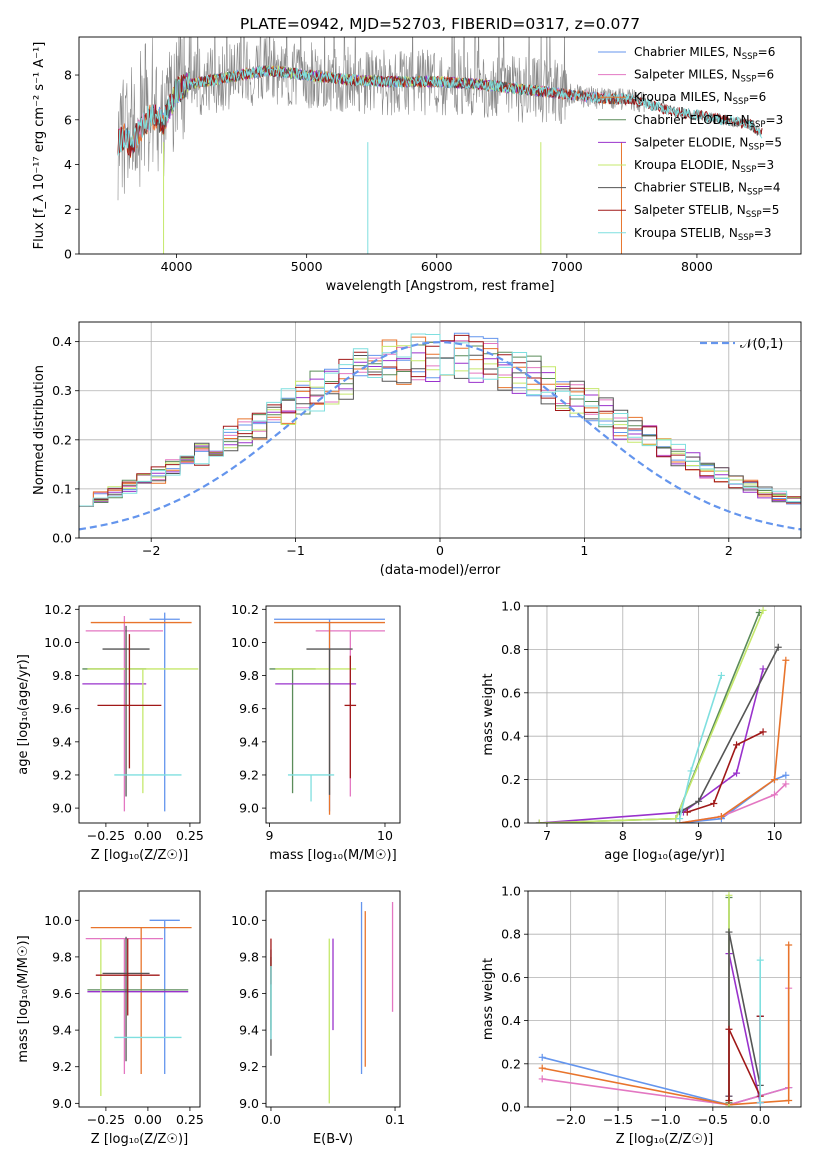  Describe the element at coordinates (623, 835) in the screenshot. I see `x-tick-label: 8` at that location.